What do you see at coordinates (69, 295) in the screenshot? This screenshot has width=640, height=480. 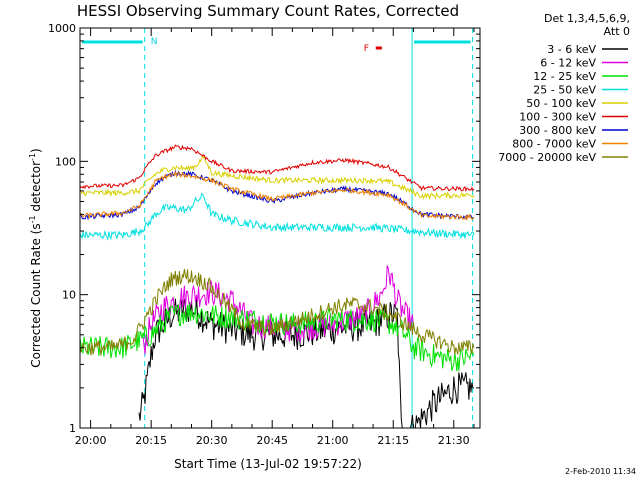 I see `y-tick-label-1: 10` at bounding box center [69, 295].